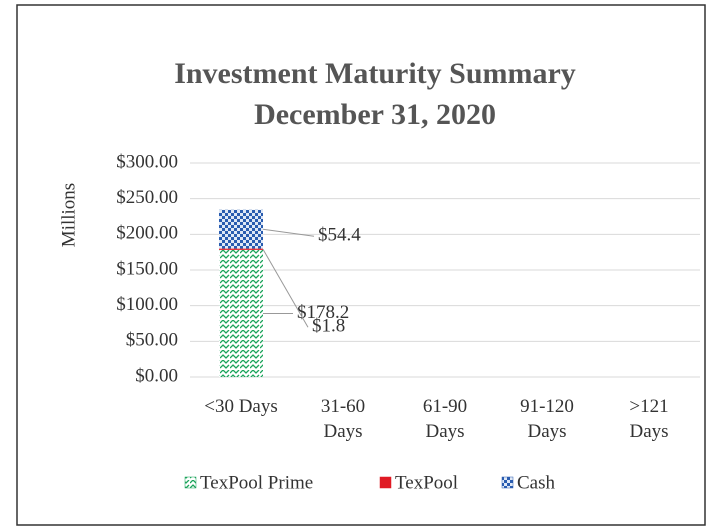 The image size is (723, 530). Describe the element at coordinates (328, 326) in the screenshot. I see `data-label: $1.8` at that location.